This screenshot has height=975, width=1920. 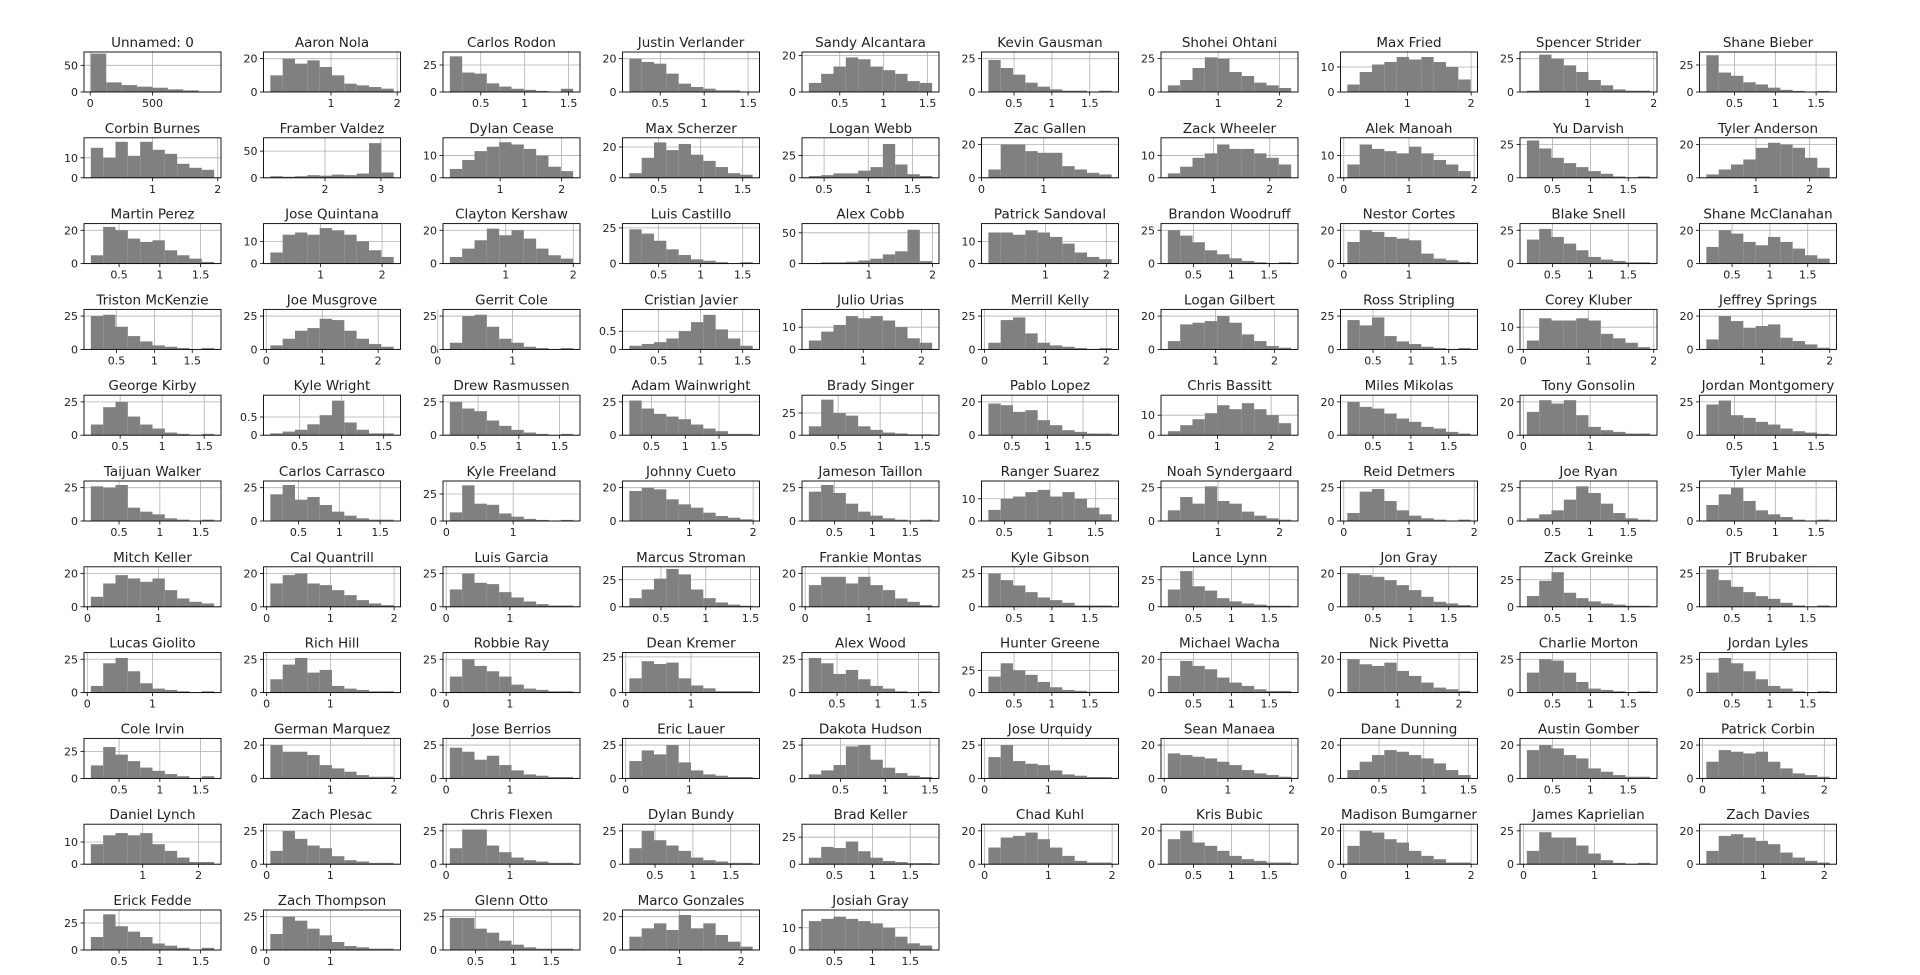 What do you see at coordinates (1328, 659) in the screenshot?
I see `y-tick-label: 20` at bounding box center [1328, 659].